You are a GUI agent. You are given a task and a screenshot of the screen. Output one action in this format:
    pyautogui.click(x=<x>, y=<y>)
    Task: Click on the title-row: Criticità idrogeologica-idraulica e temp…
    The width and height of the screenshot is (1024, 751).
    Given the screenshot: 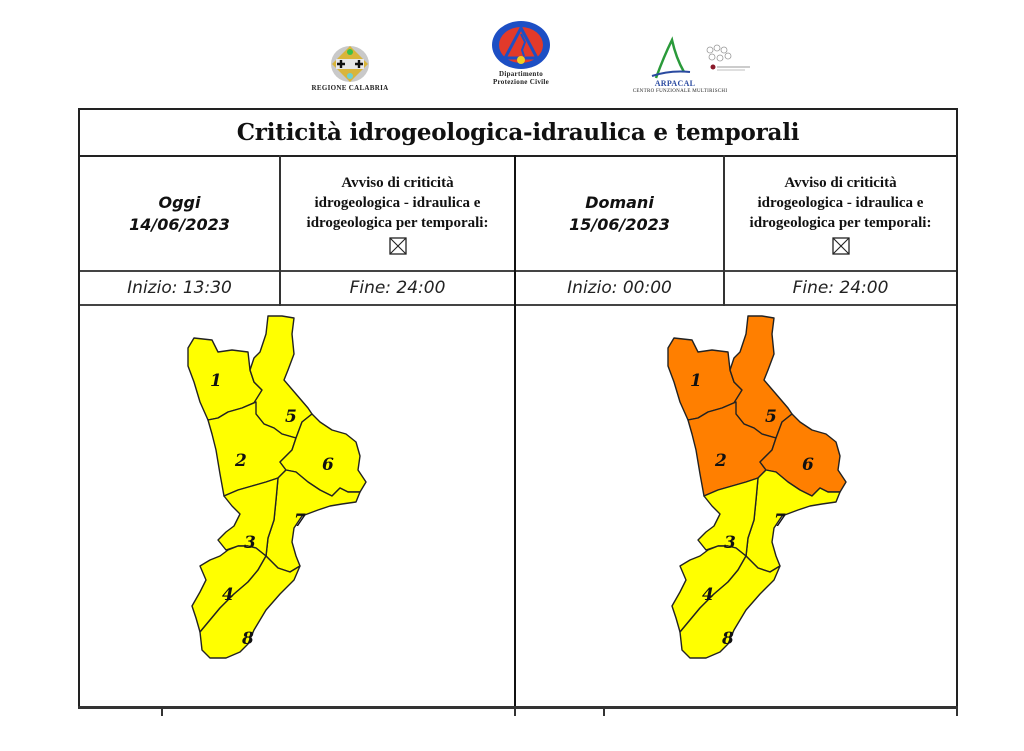 What is the action you would take?
    pyautogui.click(x=518, y=133)
    